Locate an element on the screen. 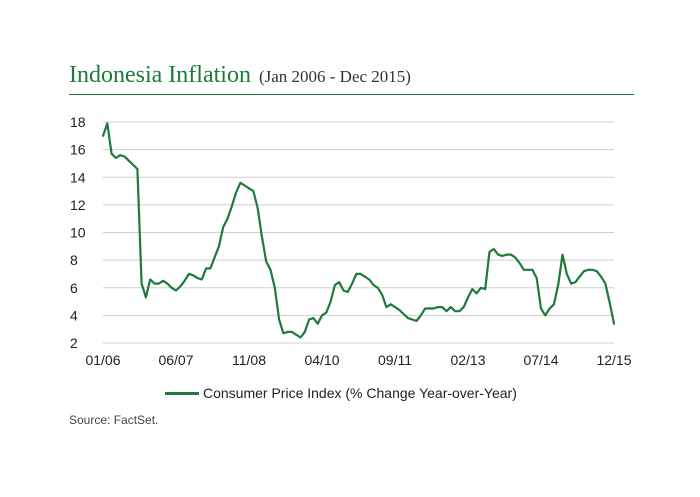 The width and height of the screenshot is (700, 497). y-tick-label: 8 is located at coordinates (74, 260).